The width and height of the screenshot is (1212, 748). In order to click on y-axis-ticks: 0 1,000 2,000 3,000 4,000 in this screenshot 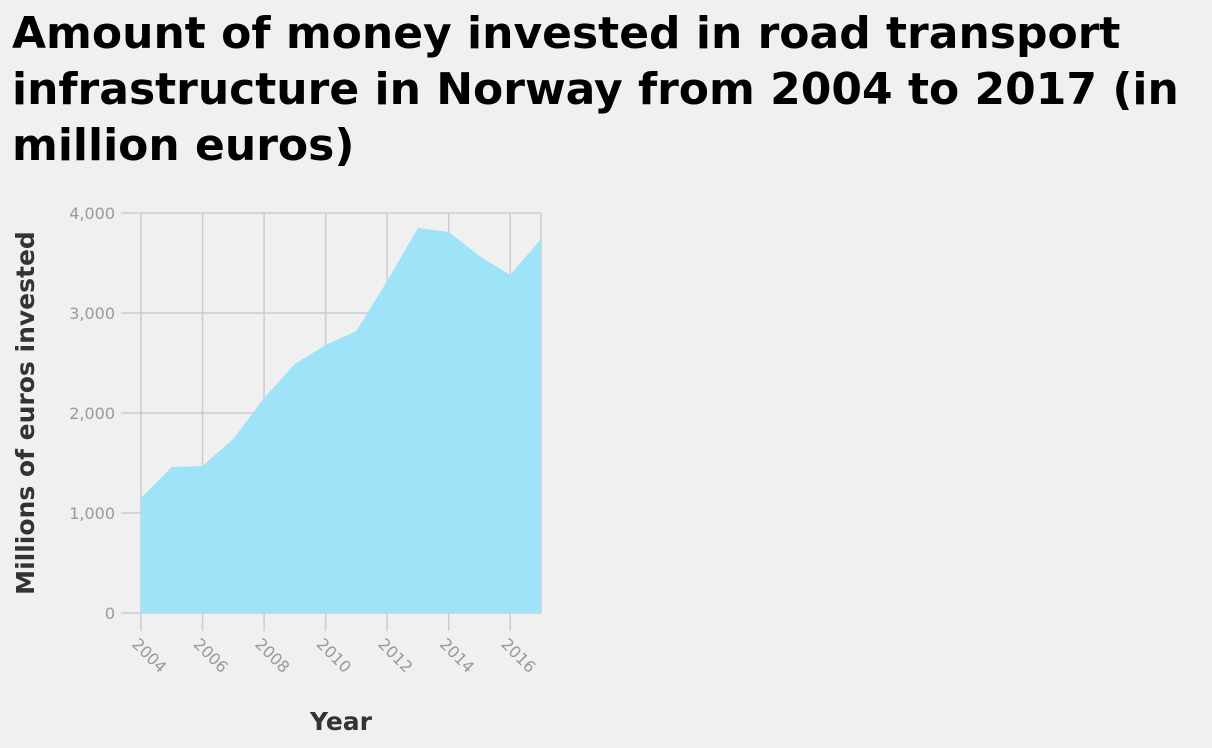, I will do `click(92, 413)`.